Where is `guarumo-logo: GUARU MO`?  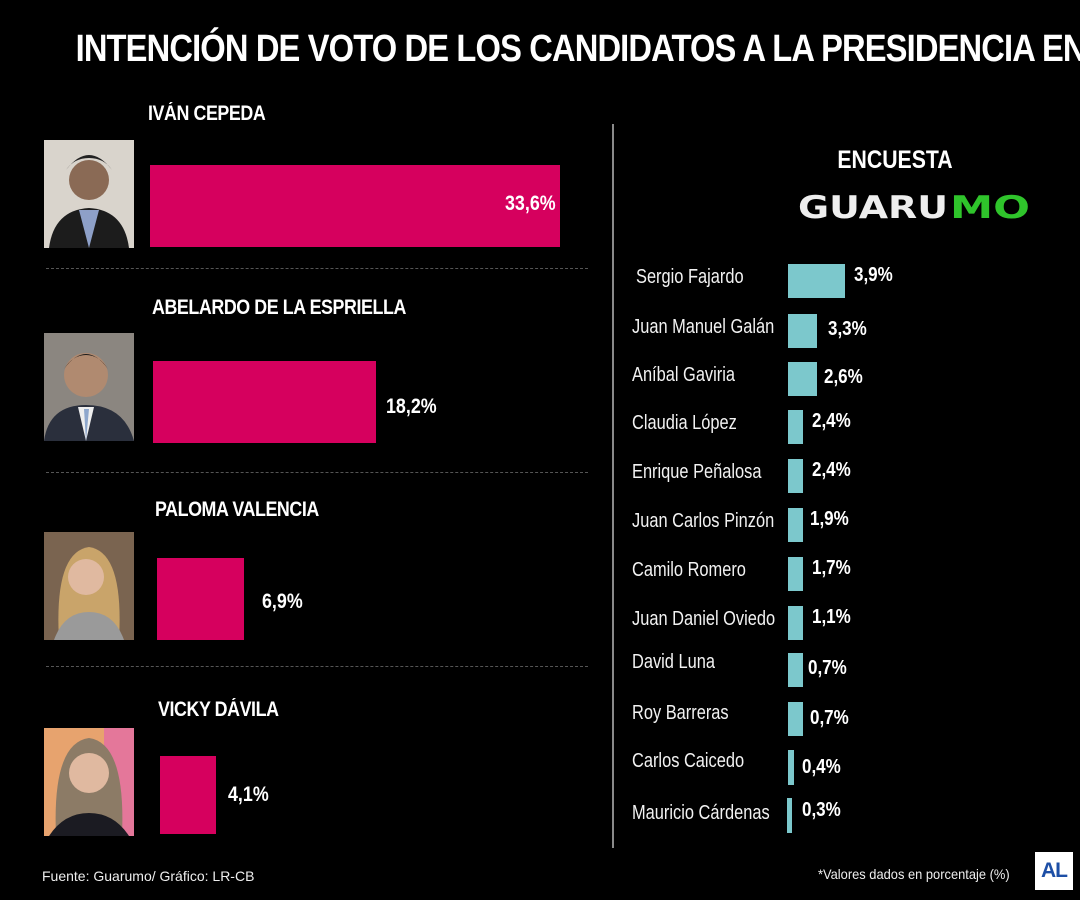
guarumo-logo: GUARU MO is located at coordinates (915, 207).